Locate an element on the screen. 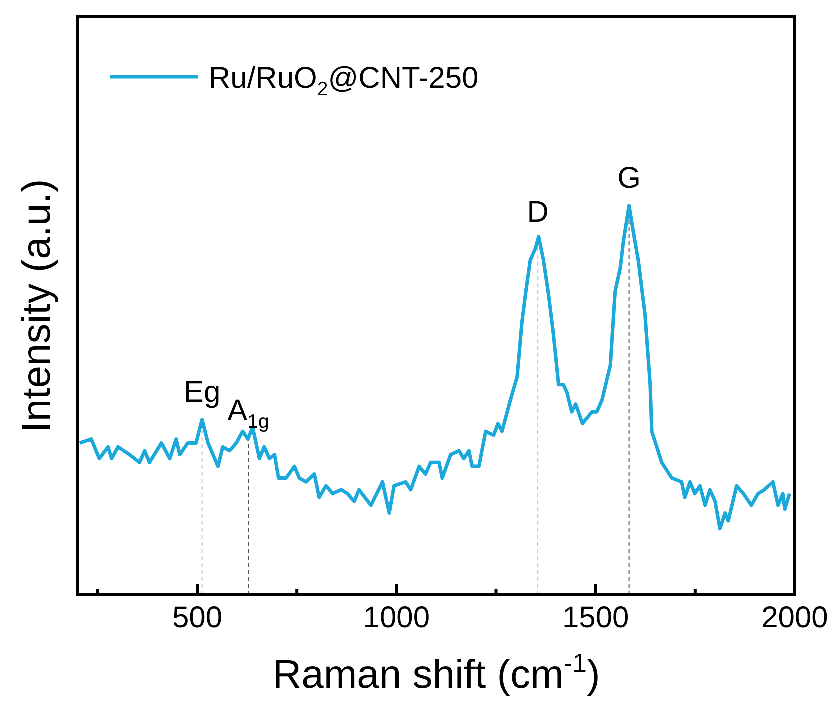  x-tick-label: 500 is located at coordinates (197, 617).